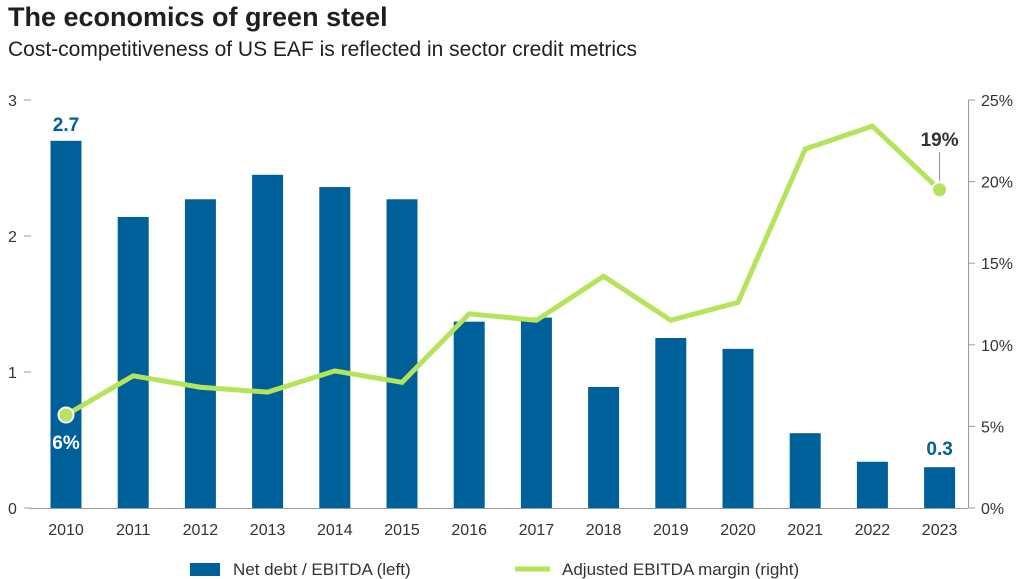 Image resolution: width=1024 pixels, height=579 pixels. What do you see at coordinates (66, 415) in the screenshot?
I see `line-point-first` at bounding box center [66, 415].